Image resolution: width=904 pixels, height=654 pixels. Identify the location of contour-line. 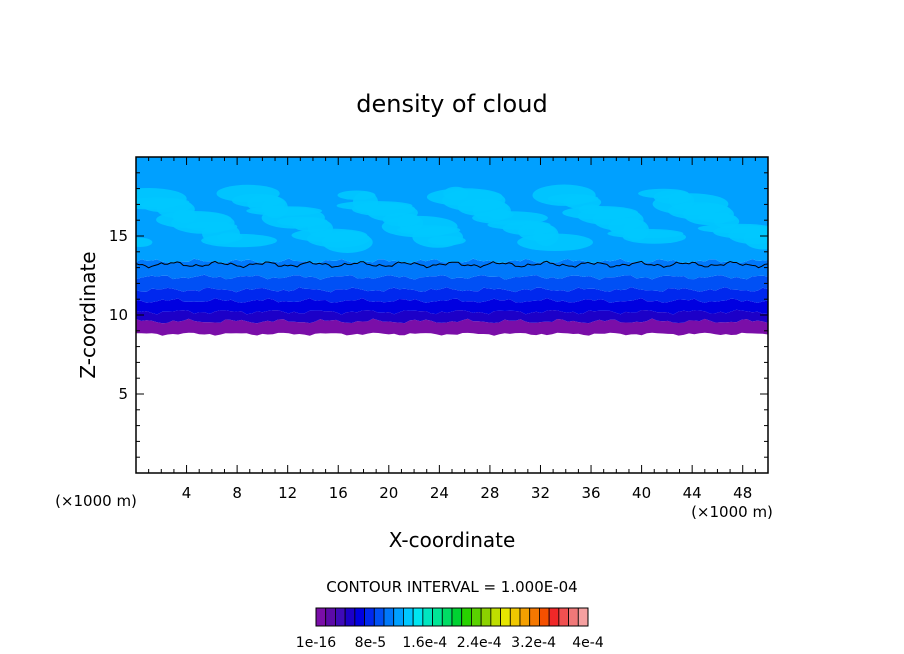
(452, 264).